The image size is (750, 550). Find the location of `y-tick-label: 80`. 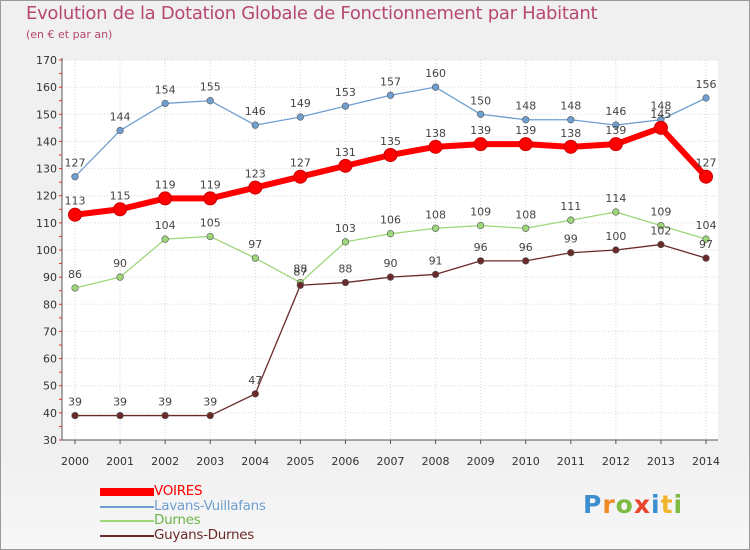

y-tick-label: 80 is located at coordinates (50, 304).